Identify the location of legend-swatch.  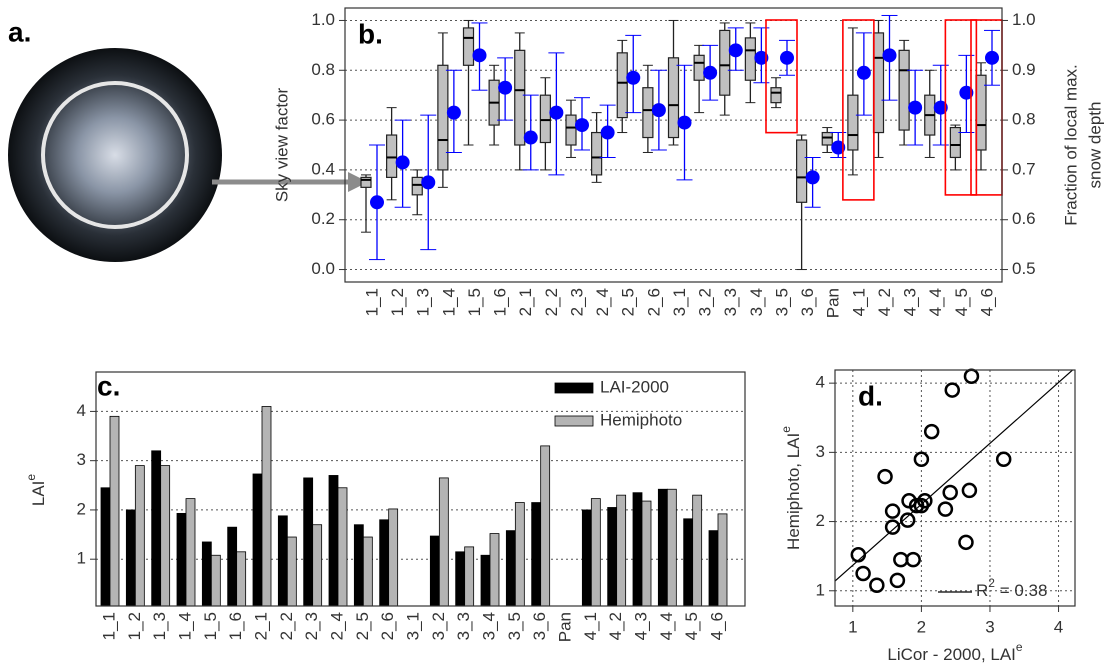
(574, 388).